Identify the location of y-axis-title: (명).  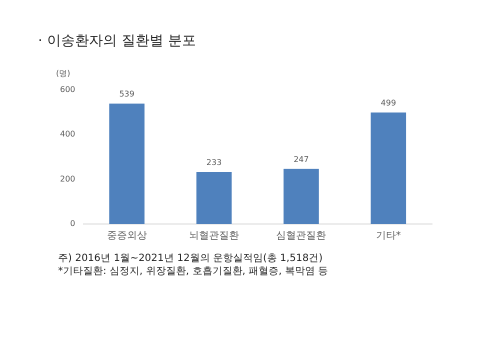
(63, 73).